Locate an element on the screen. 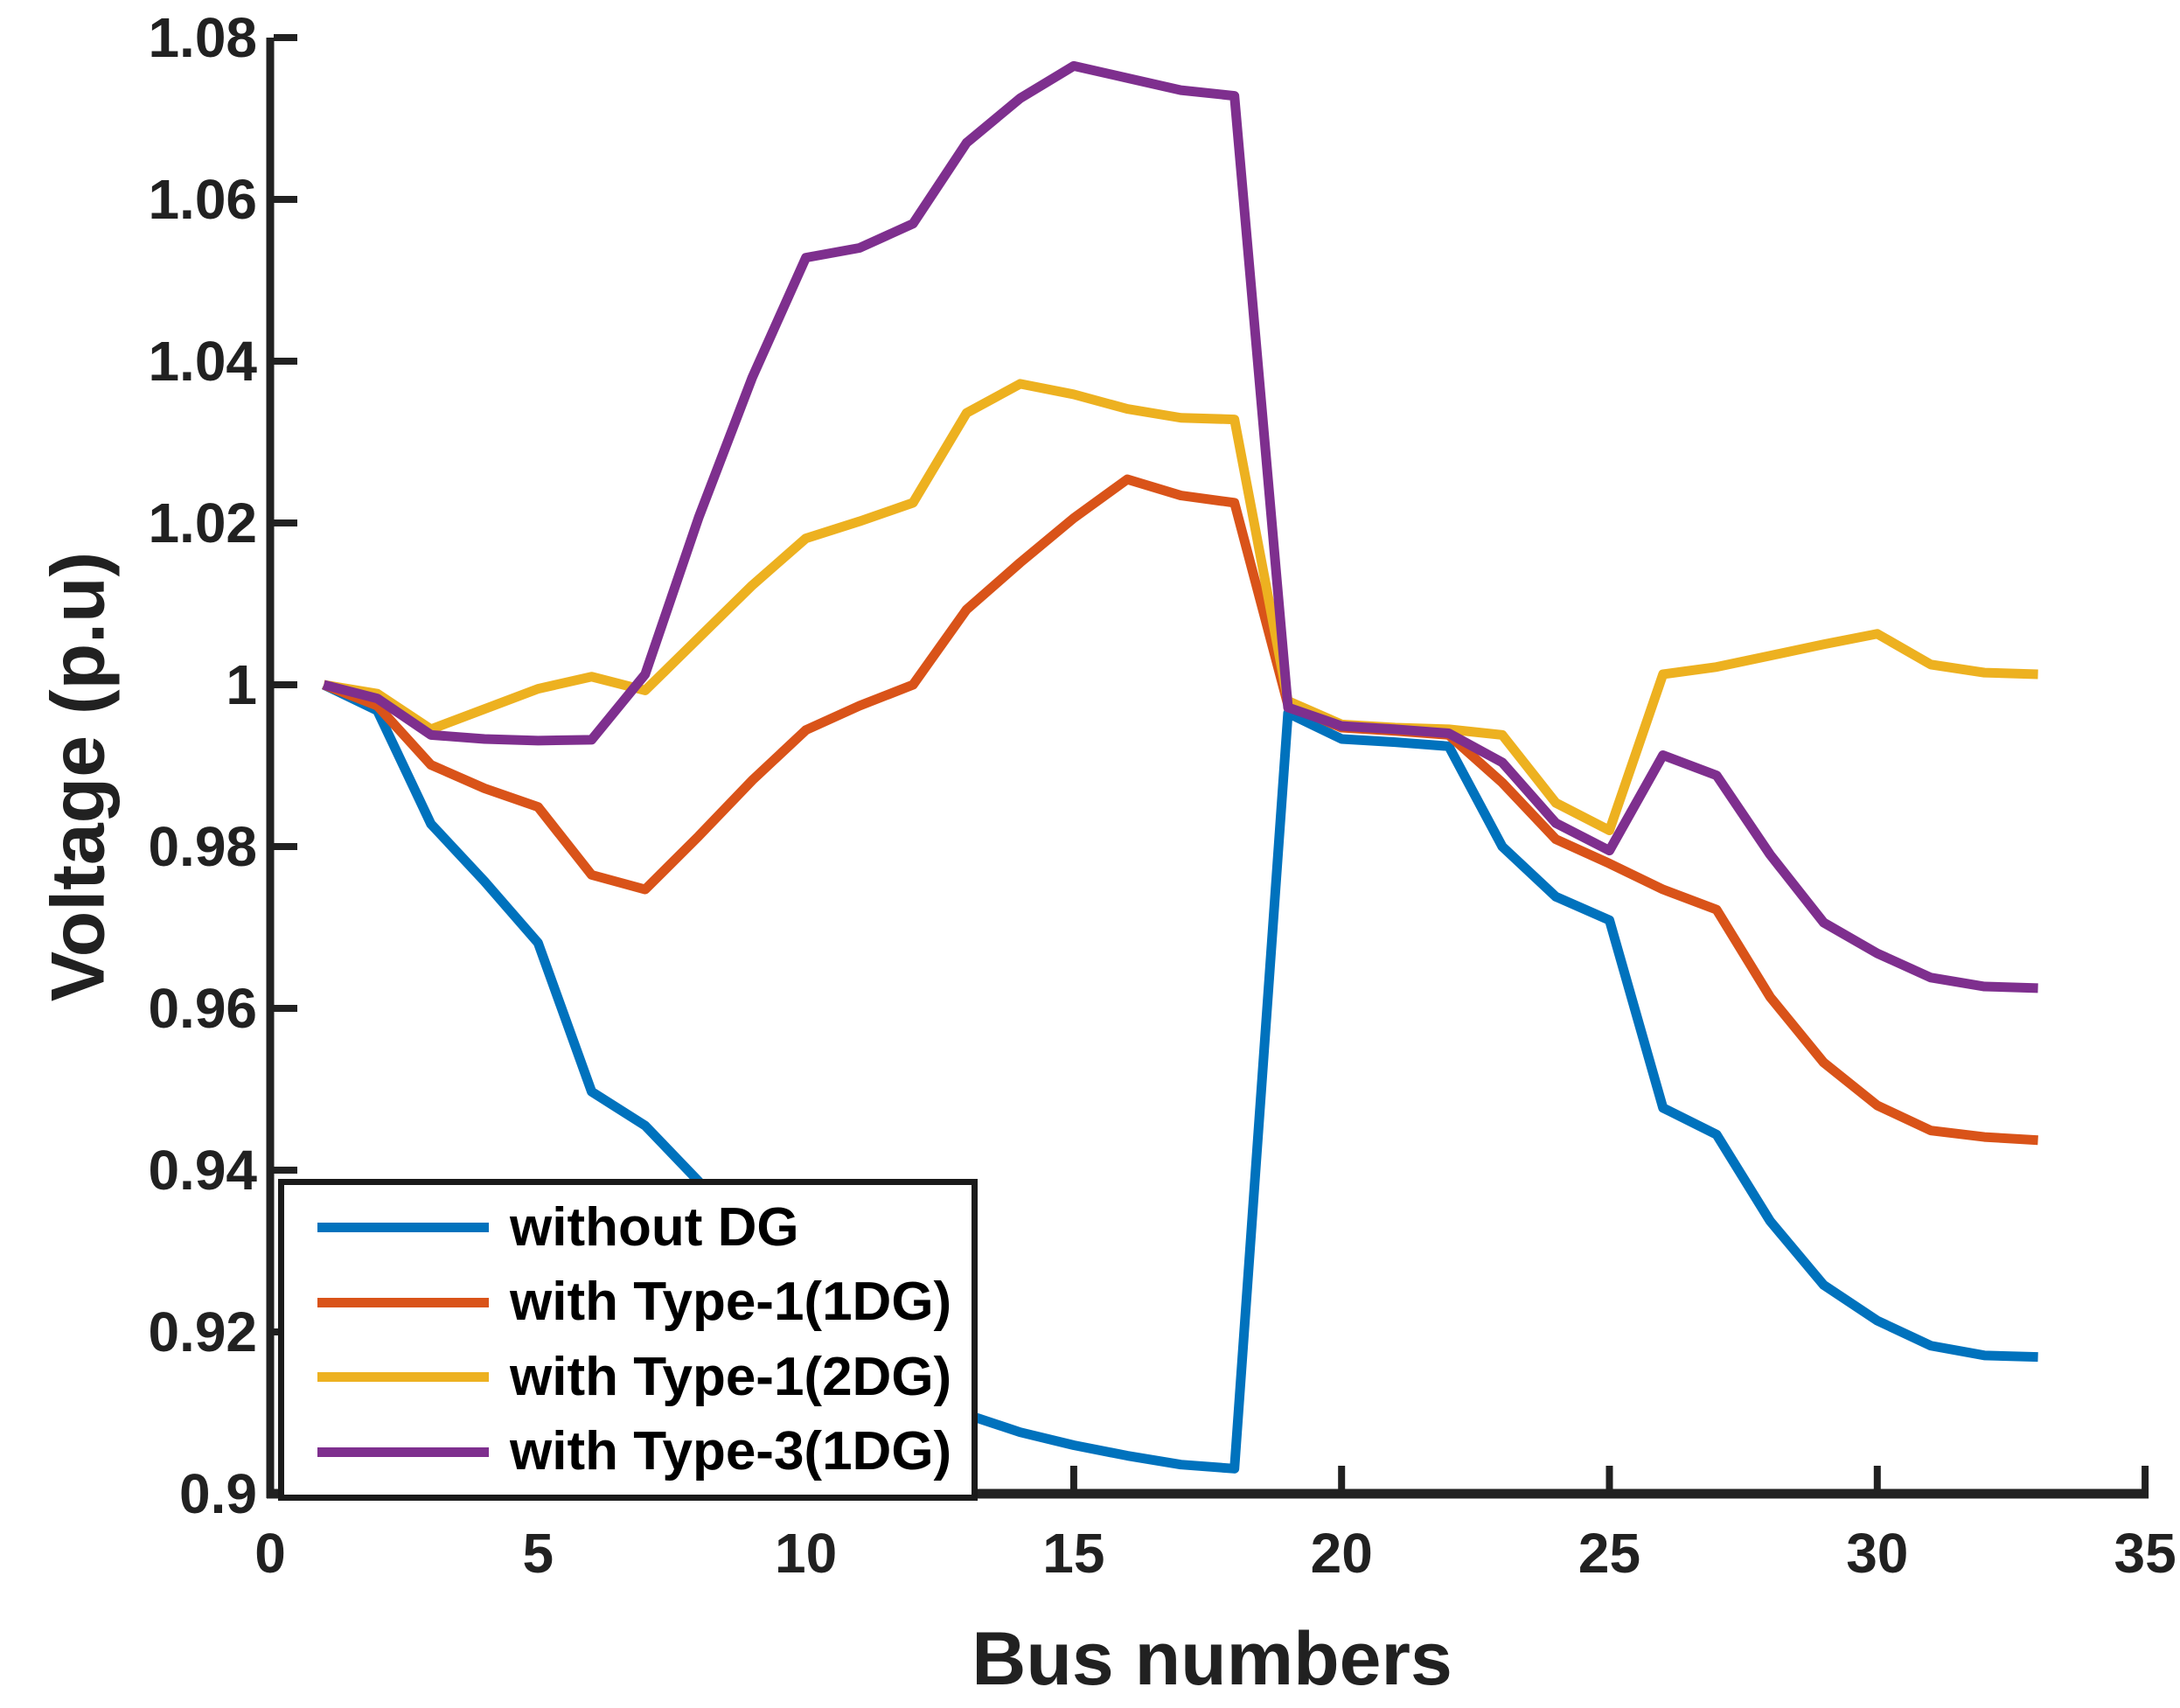  legend-line-swatch-blue is located at coordinates (403, 1228).